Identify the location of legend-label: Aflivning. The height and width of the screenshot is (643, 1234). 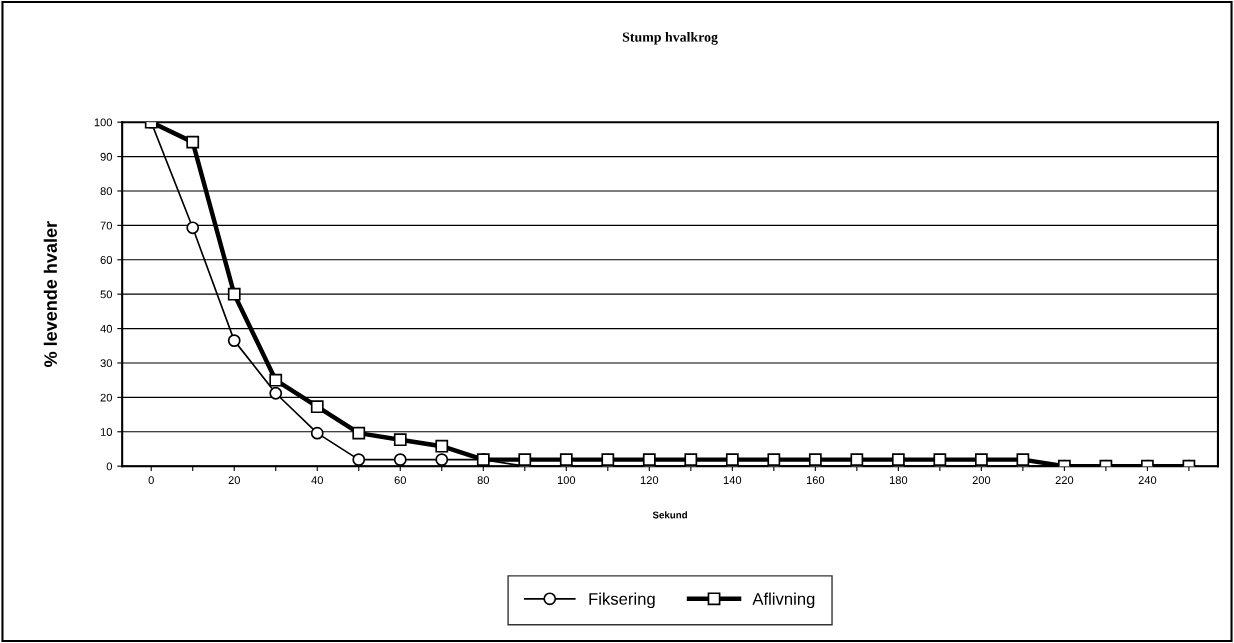
(783, 600).